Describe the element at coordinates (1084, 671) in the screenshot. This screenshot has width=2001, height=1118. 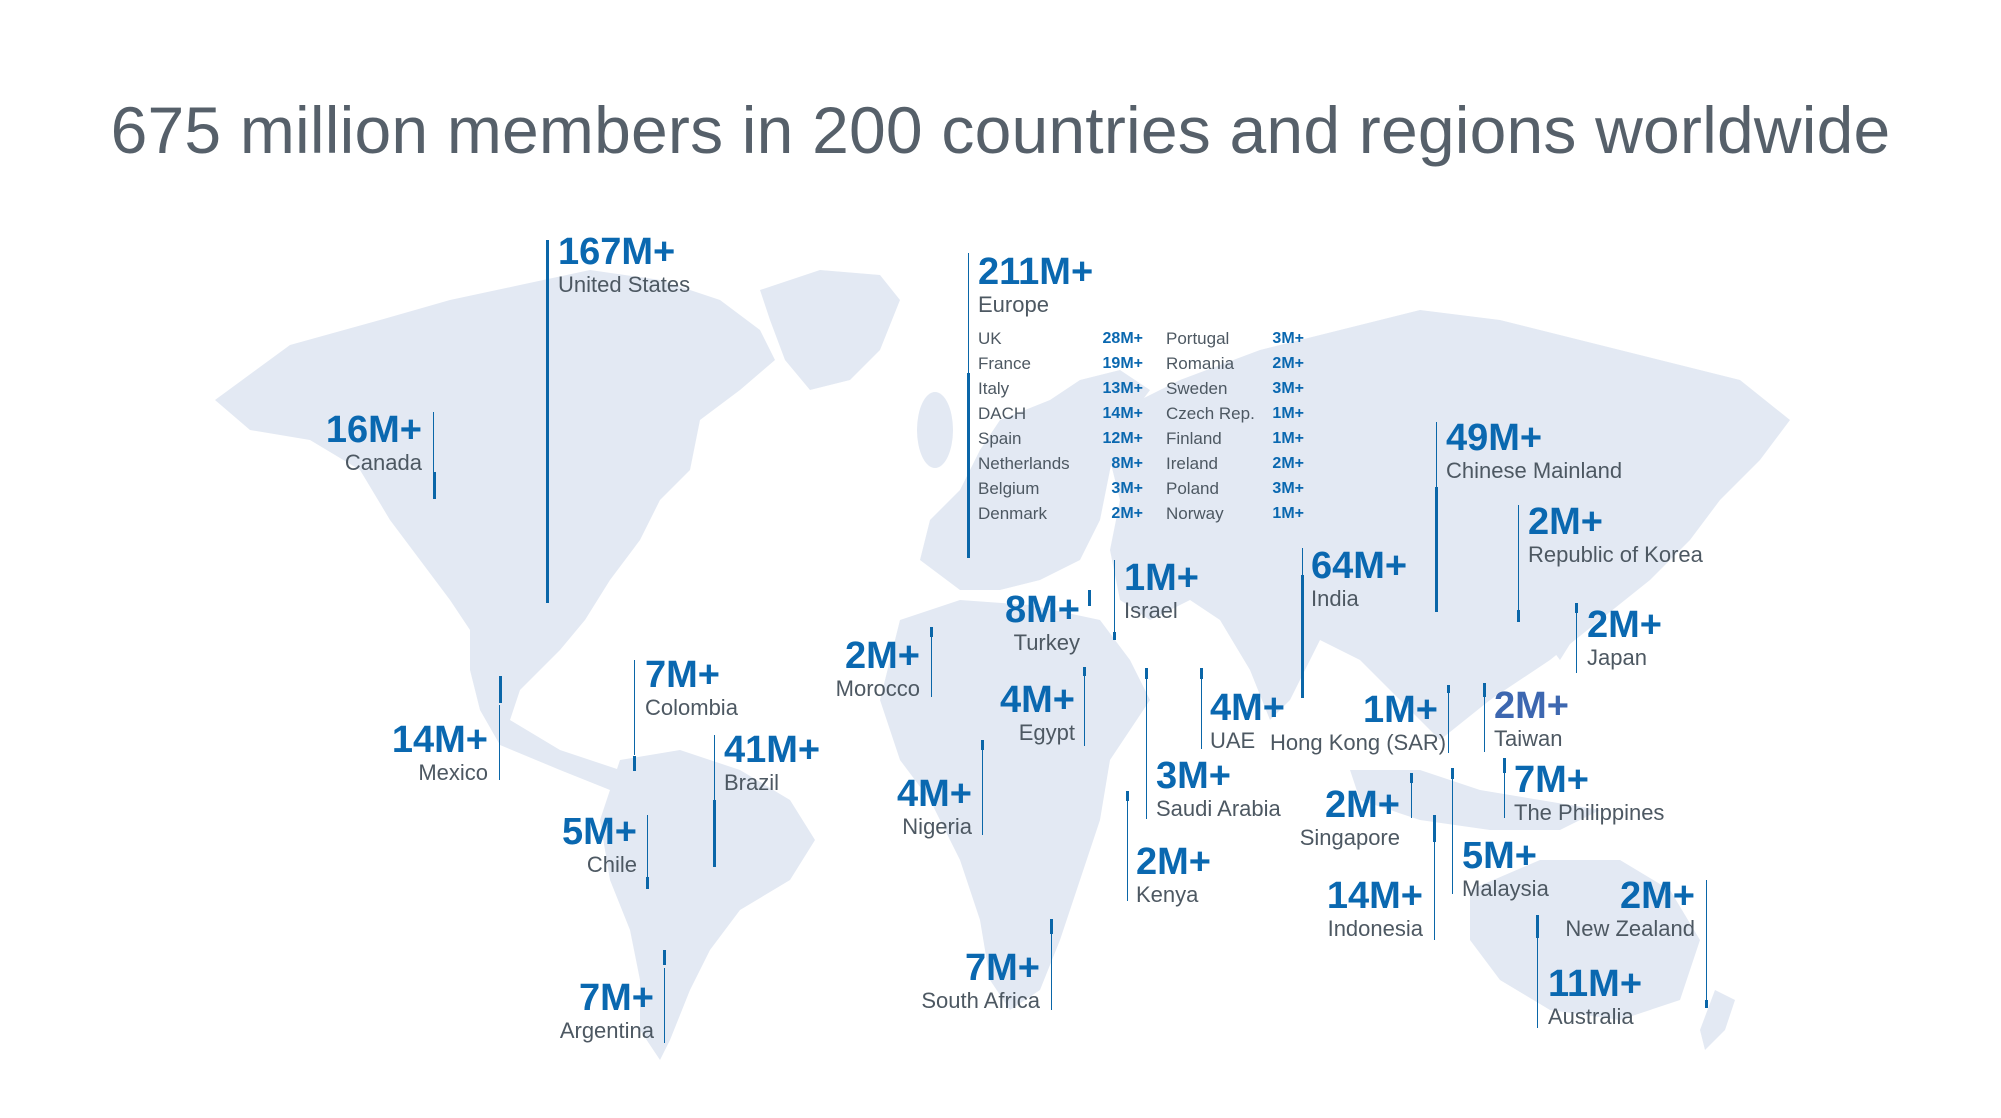
I see `egypt-indicator` at that location.